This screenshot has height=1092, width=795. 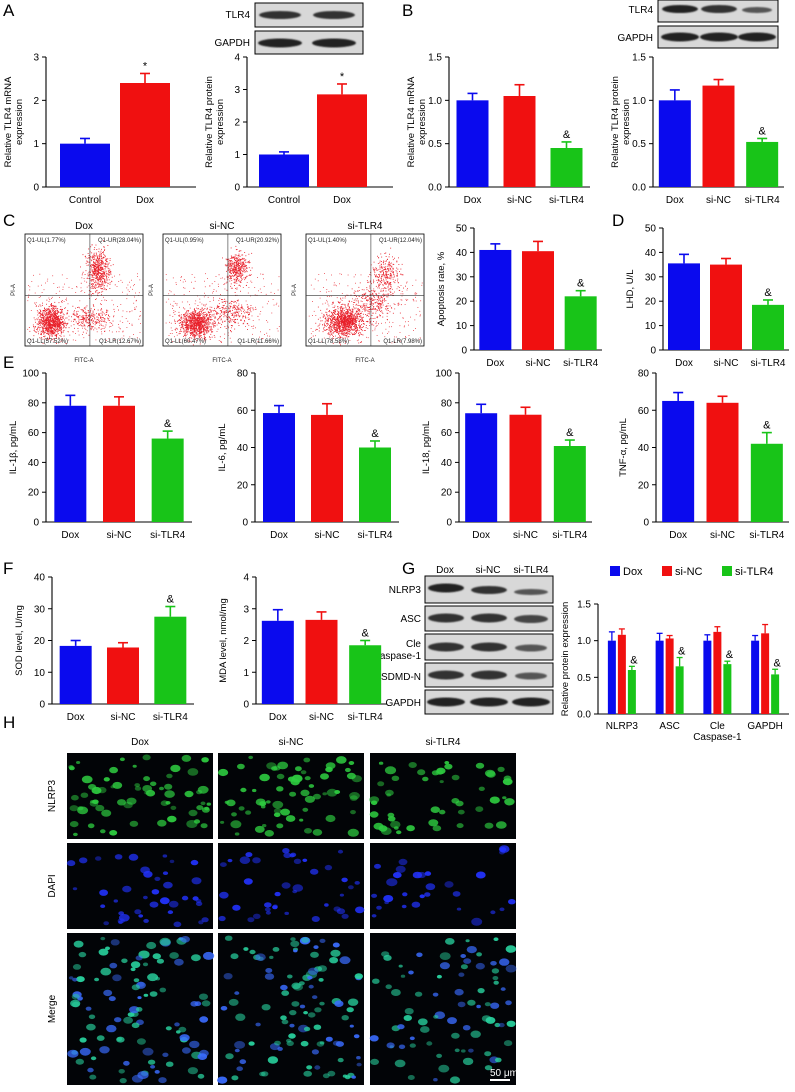 What do you see at coordinates (40, 673) in the screenshot?
I see `y-tick-label: 10` at bounding box center [40, 673].